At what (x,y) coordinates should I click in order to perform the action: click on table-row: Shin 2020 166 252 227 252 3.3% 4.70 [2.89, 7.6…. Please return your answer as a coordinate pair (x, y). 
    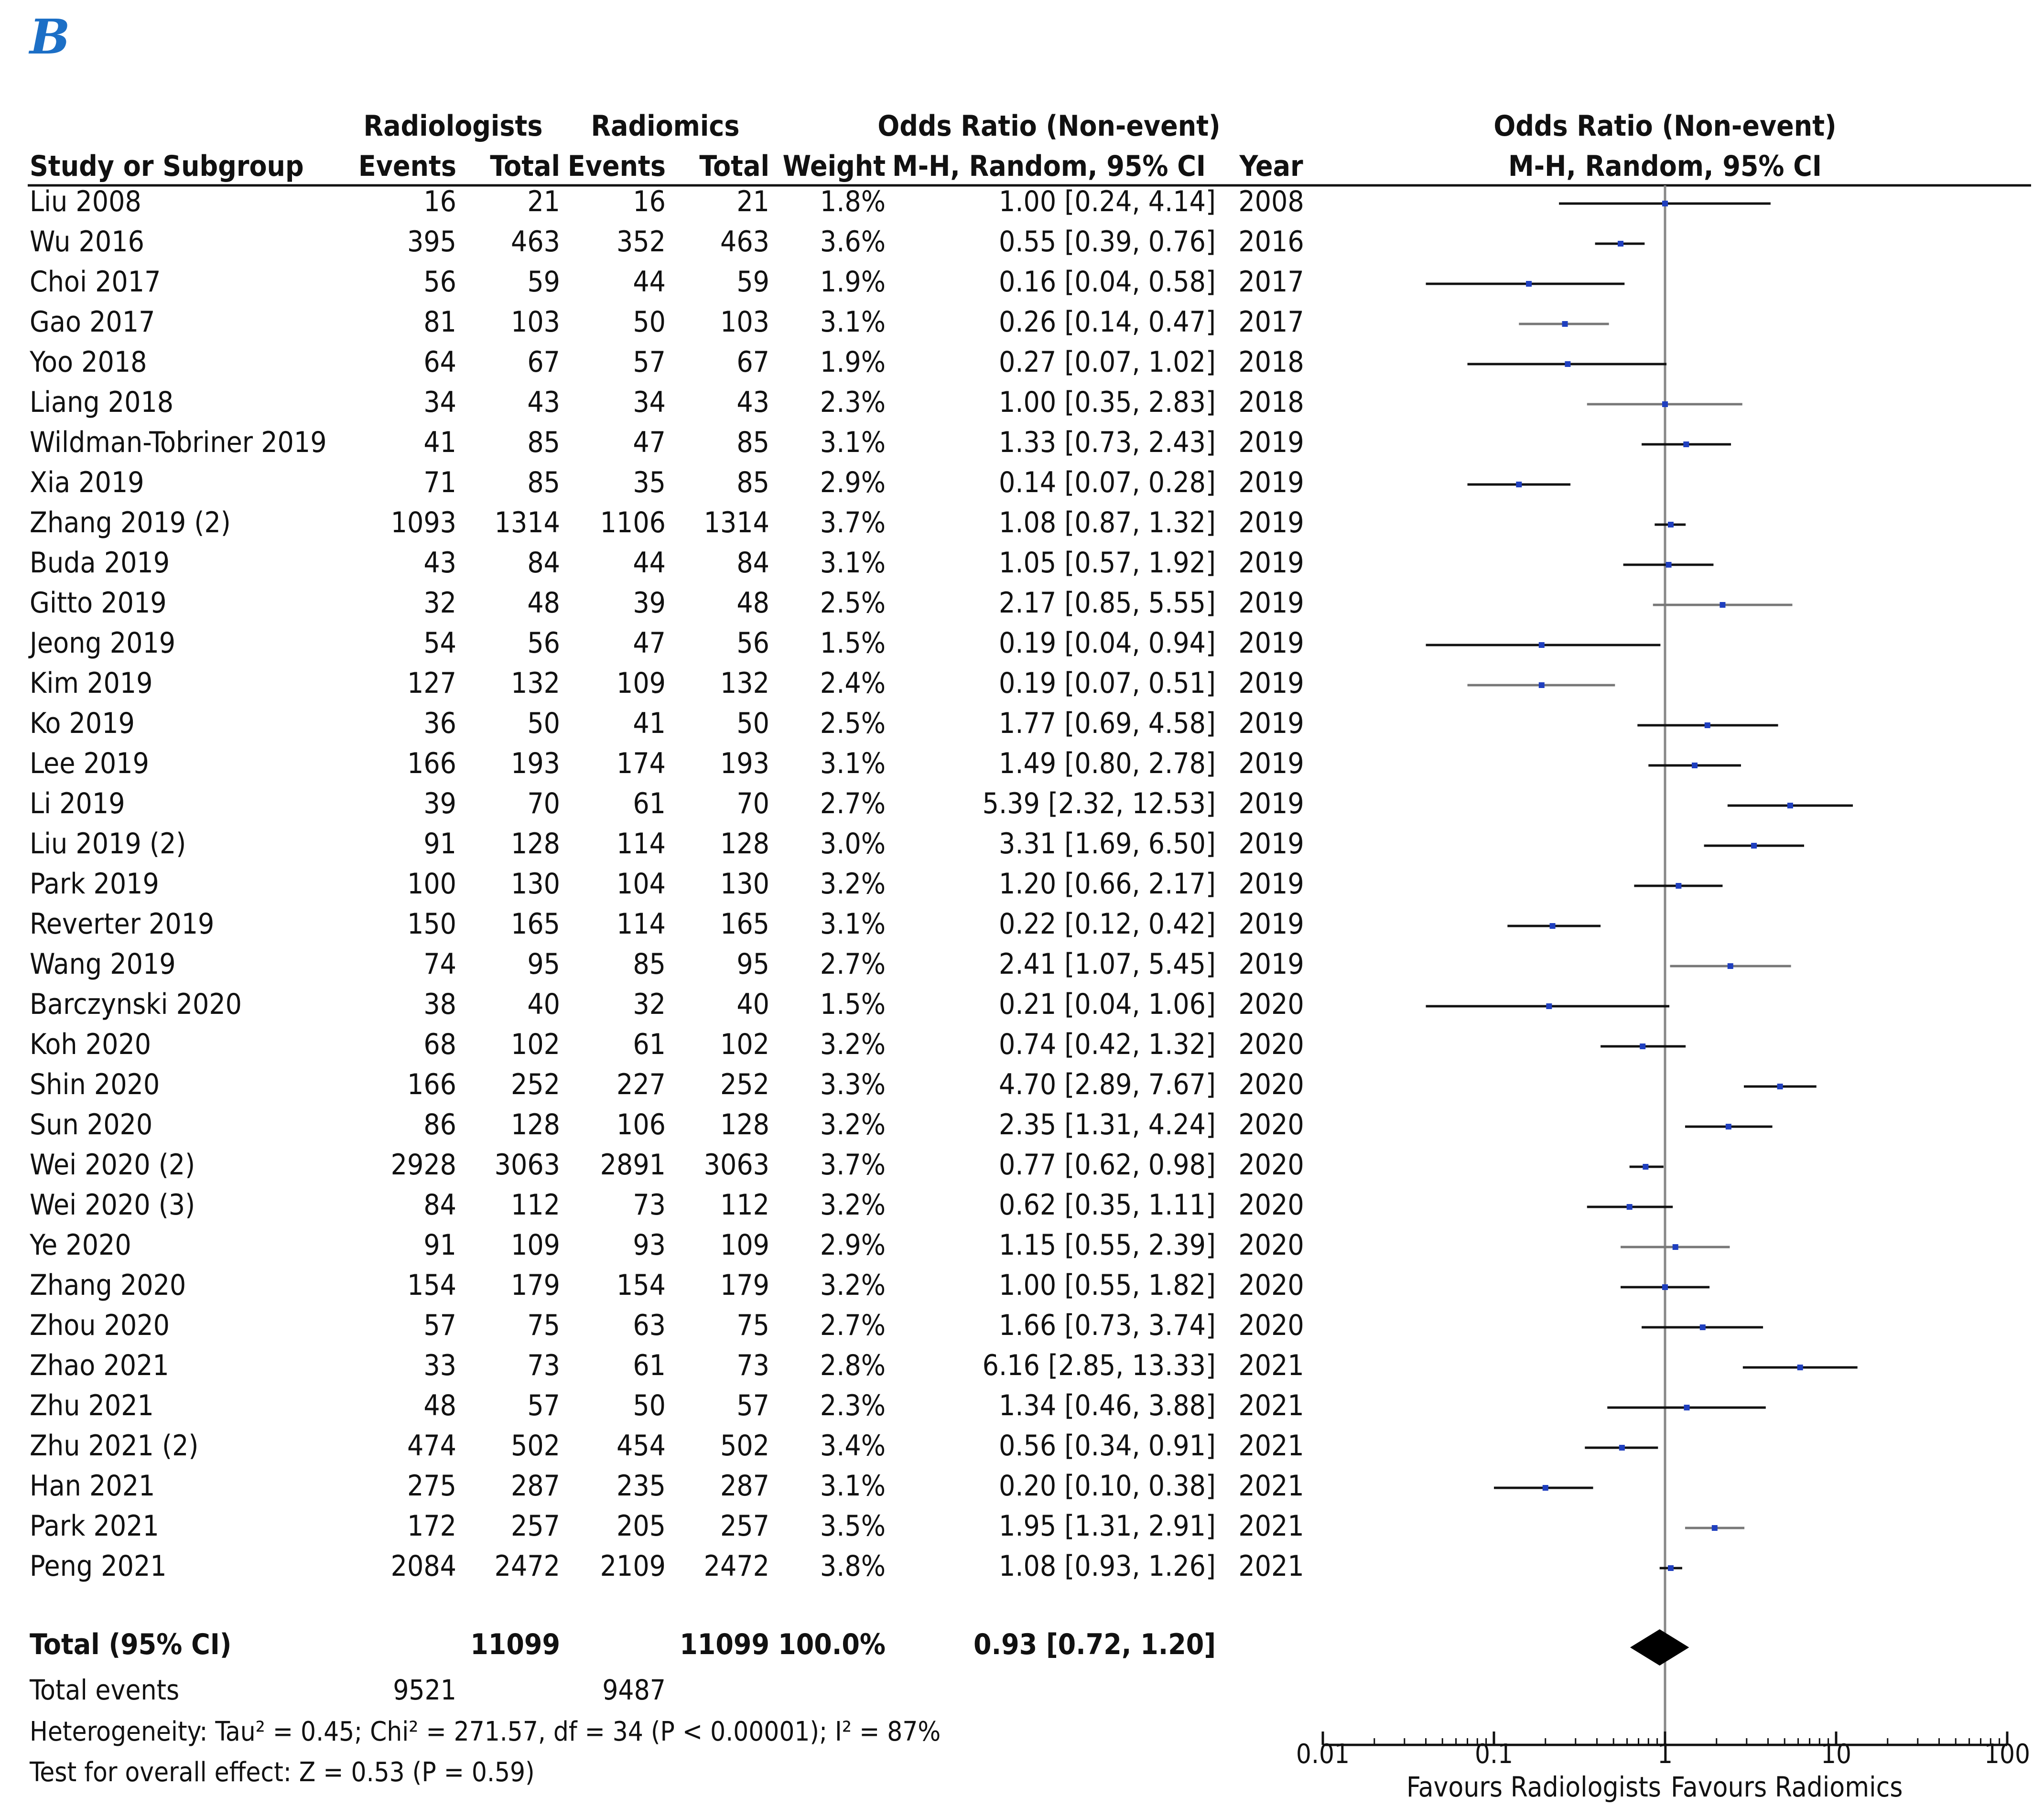
    Looking at the image, I should click on (923, 1085).